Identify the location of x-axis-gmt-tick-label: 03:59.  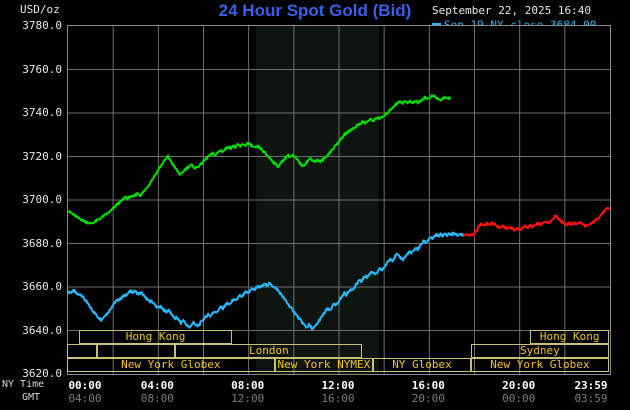
(591, 398).